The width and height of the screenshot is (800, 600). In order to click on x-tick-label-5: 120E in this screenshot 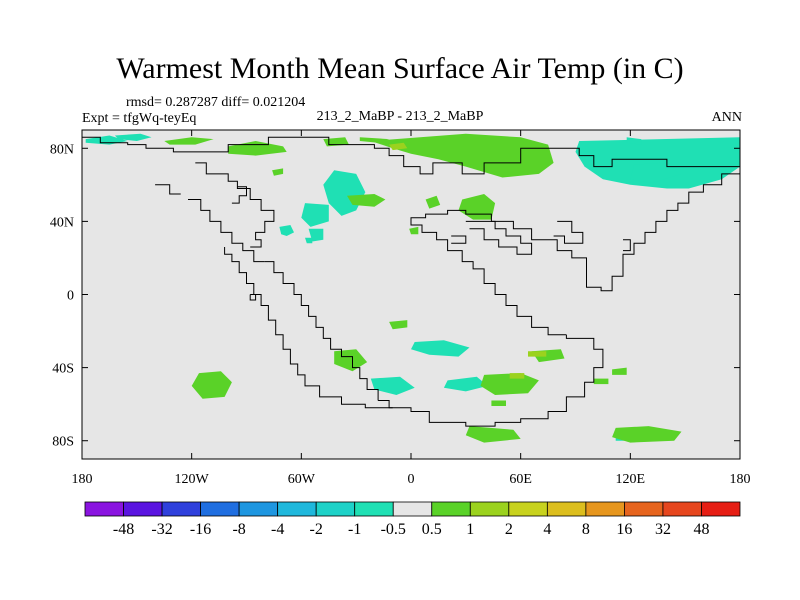, I will do `click(631, 479)`.